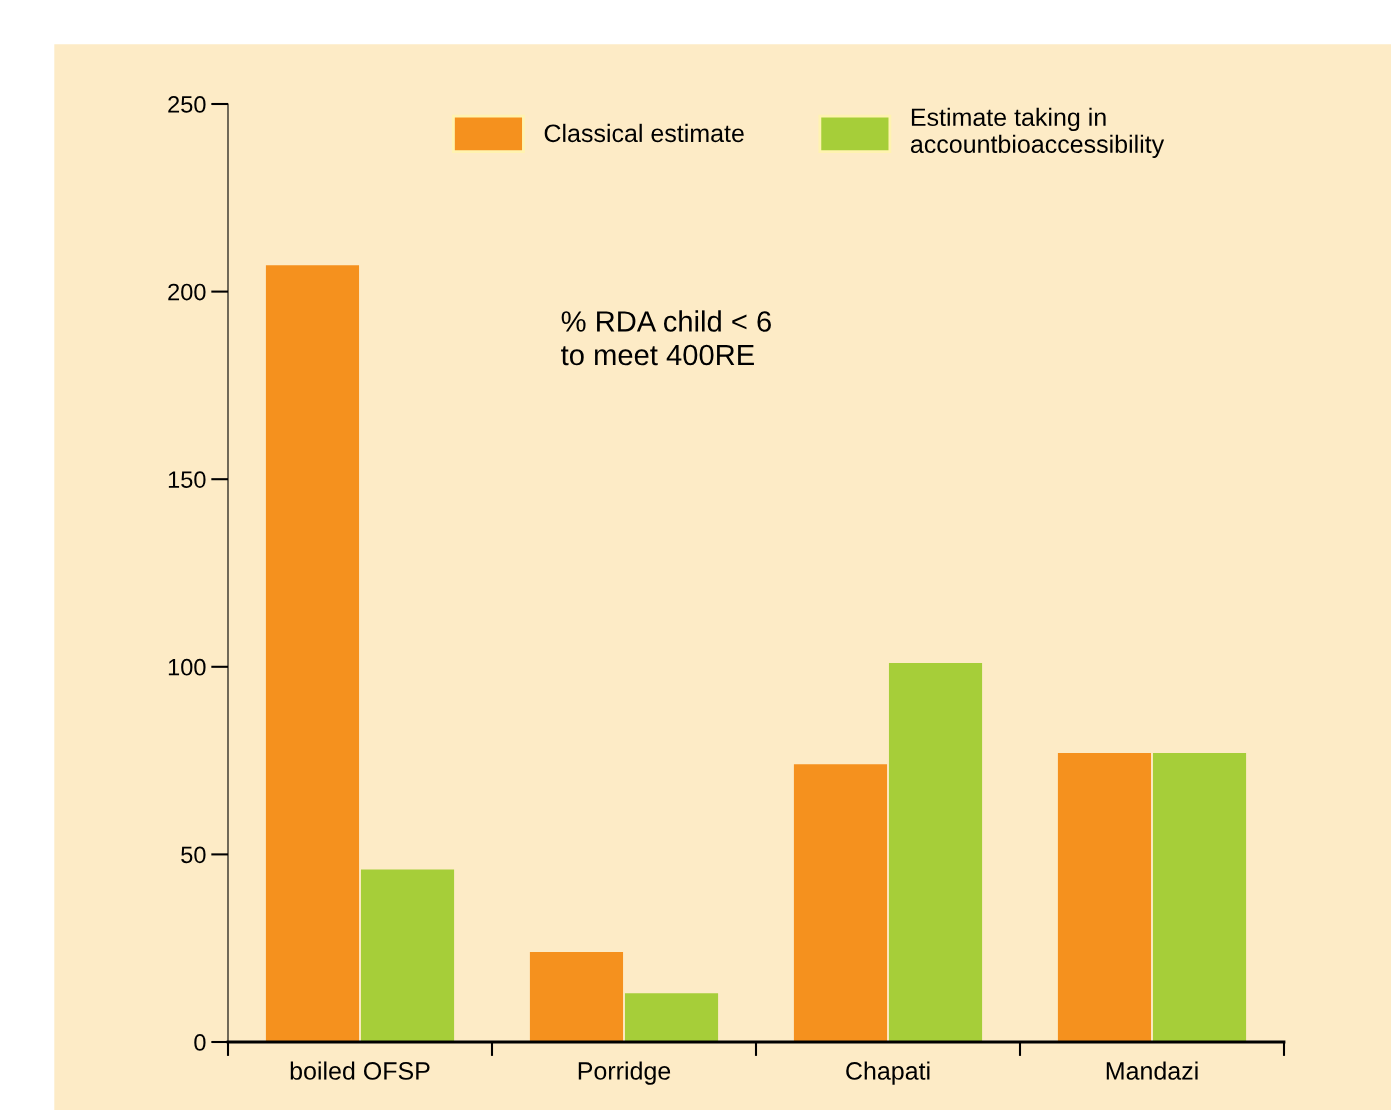  I want to click on x-tick-label: Porridge, so click(624, 1073).